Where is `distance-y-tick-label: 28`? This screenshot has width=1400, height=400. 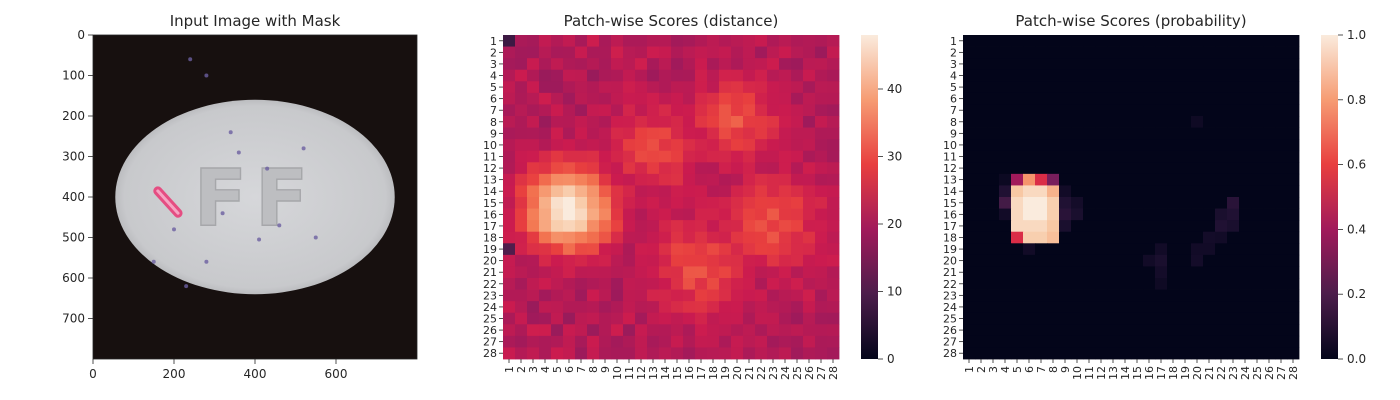
distance-y-tick-label: 28 is located at coordinates (490, 353).